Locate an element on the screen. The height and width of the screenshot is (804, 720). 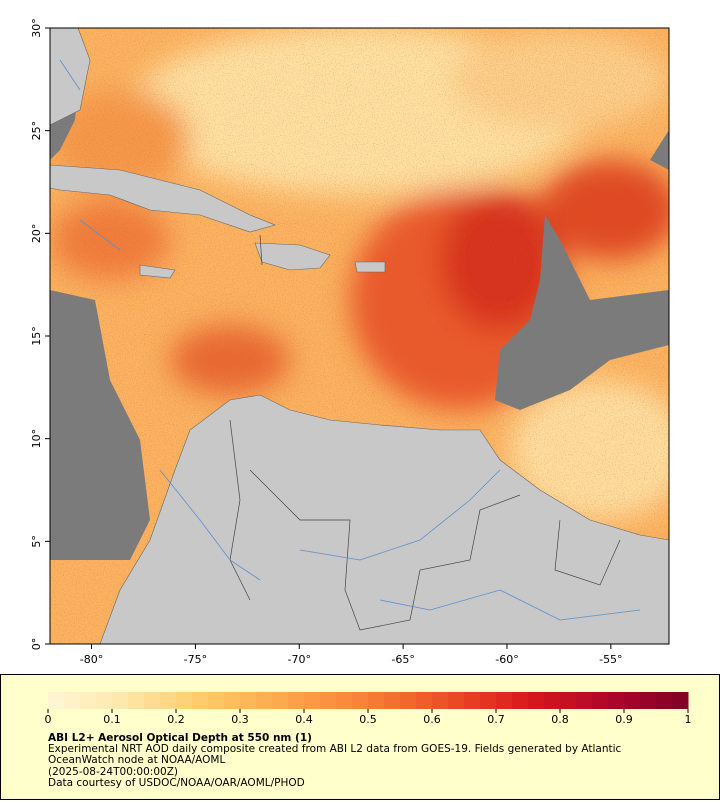
y-tick-label: 25° is located at coordinates (36, 131).